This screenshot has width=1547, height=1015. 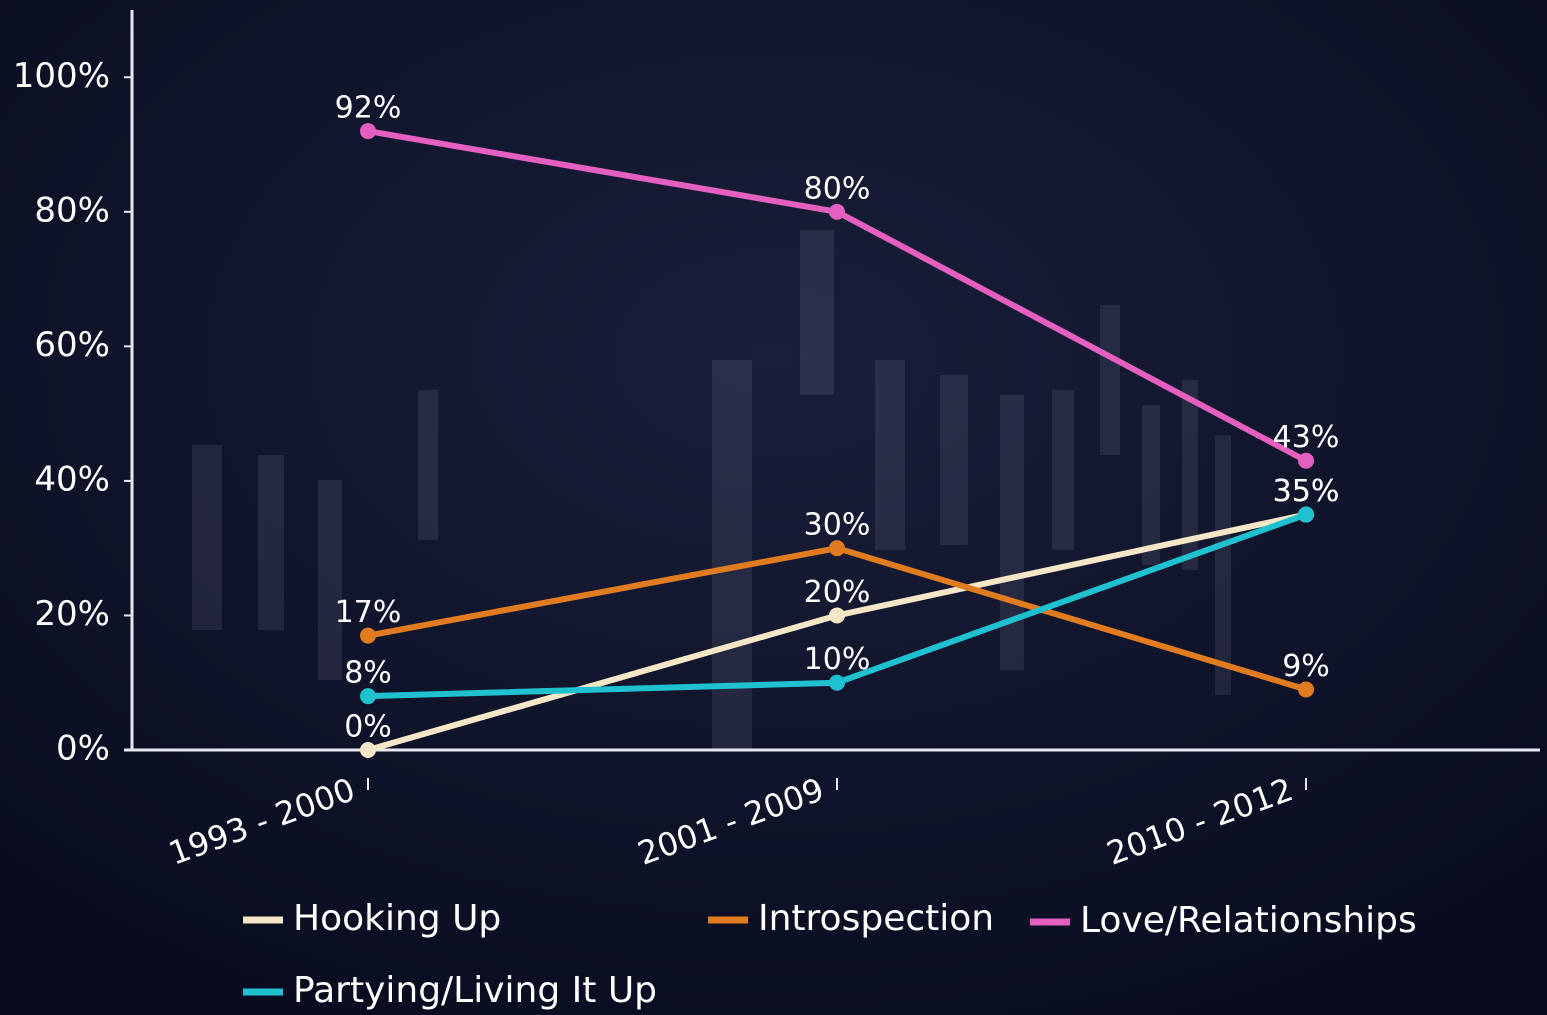 What do you see at coordinates (368, 673) in the screenshot?
I see `data-label: 8%` at bounding box center [368, 673].